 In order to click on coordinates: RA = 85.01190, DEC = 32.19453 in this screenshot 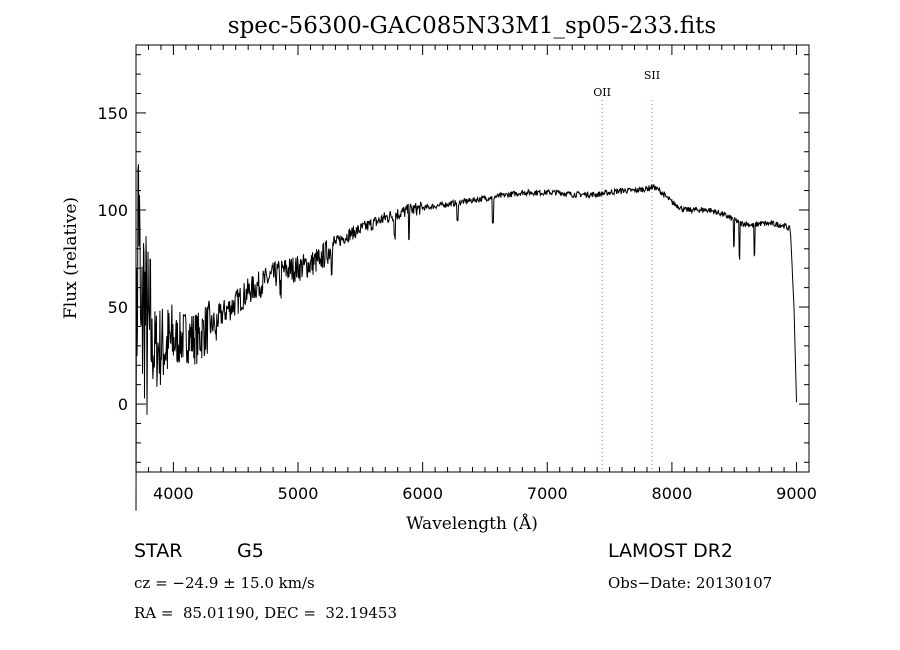, I will do `click(266, 613)`.